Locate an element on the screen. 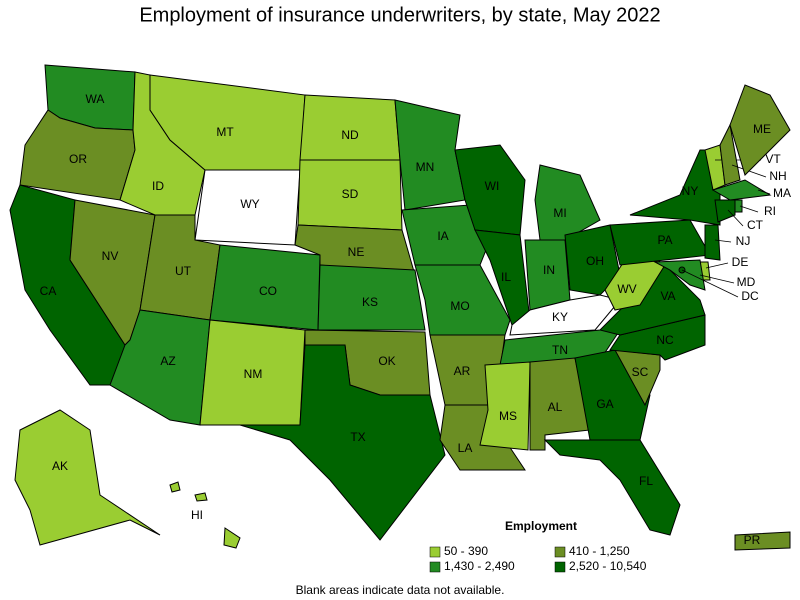 The image size is (800, 600). state-label: IL is located at coordinates (506, 277).